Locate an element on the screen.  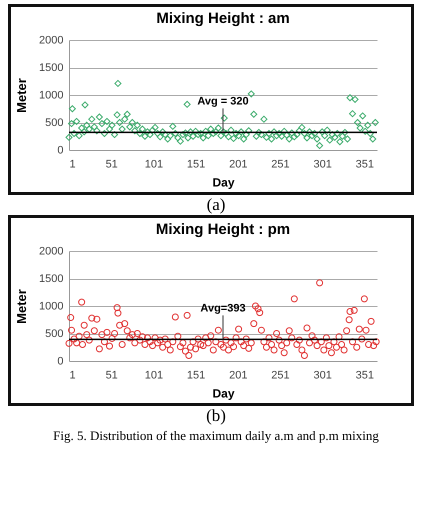
ref-line-label: Avg = 320 is located at coordinates (223, 101).